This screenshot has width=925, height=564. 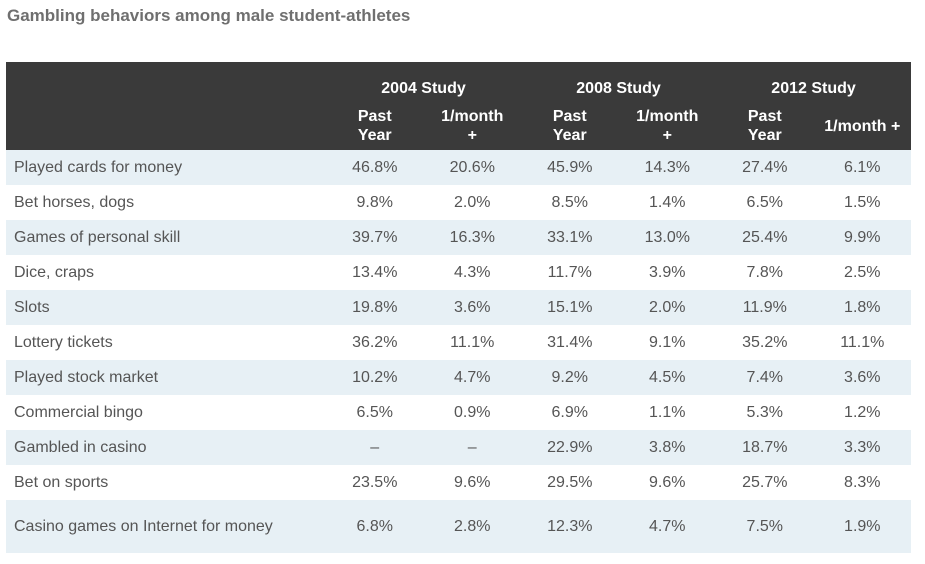 I want to click on cell-value: 16.3%, so click(x=473, y=237).